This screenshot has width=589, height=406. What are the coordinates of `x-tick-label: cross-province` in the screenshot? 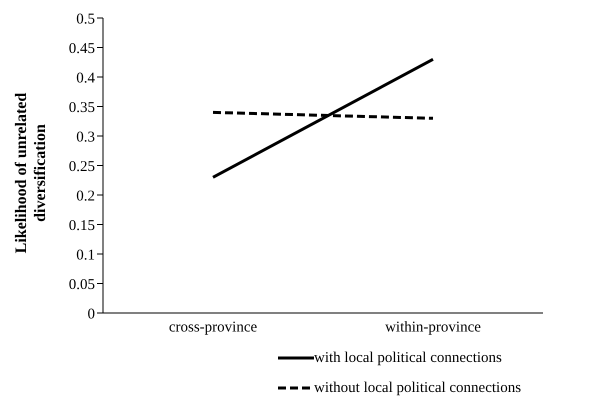 It's located at (213, 328).